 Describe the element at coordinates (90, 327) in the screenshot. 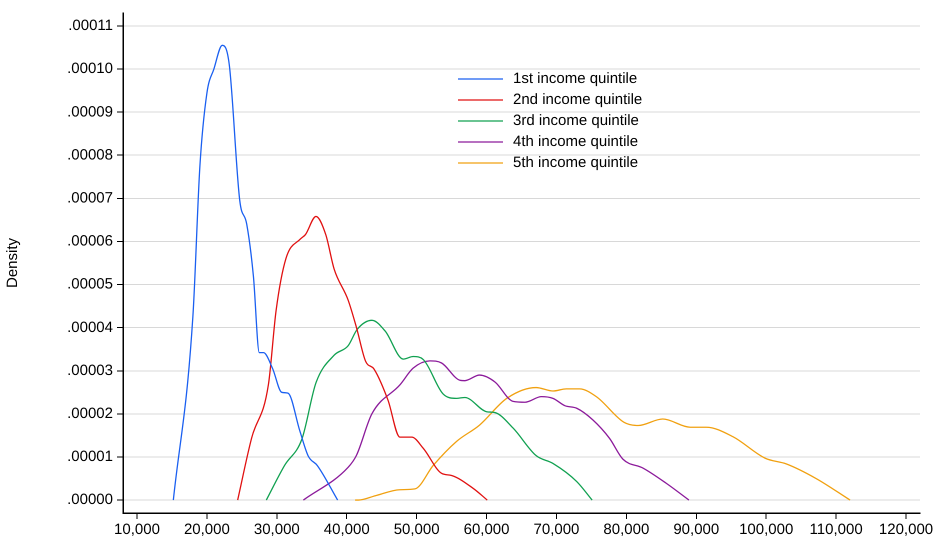

I see `y-tick-label: .00004` at that location.